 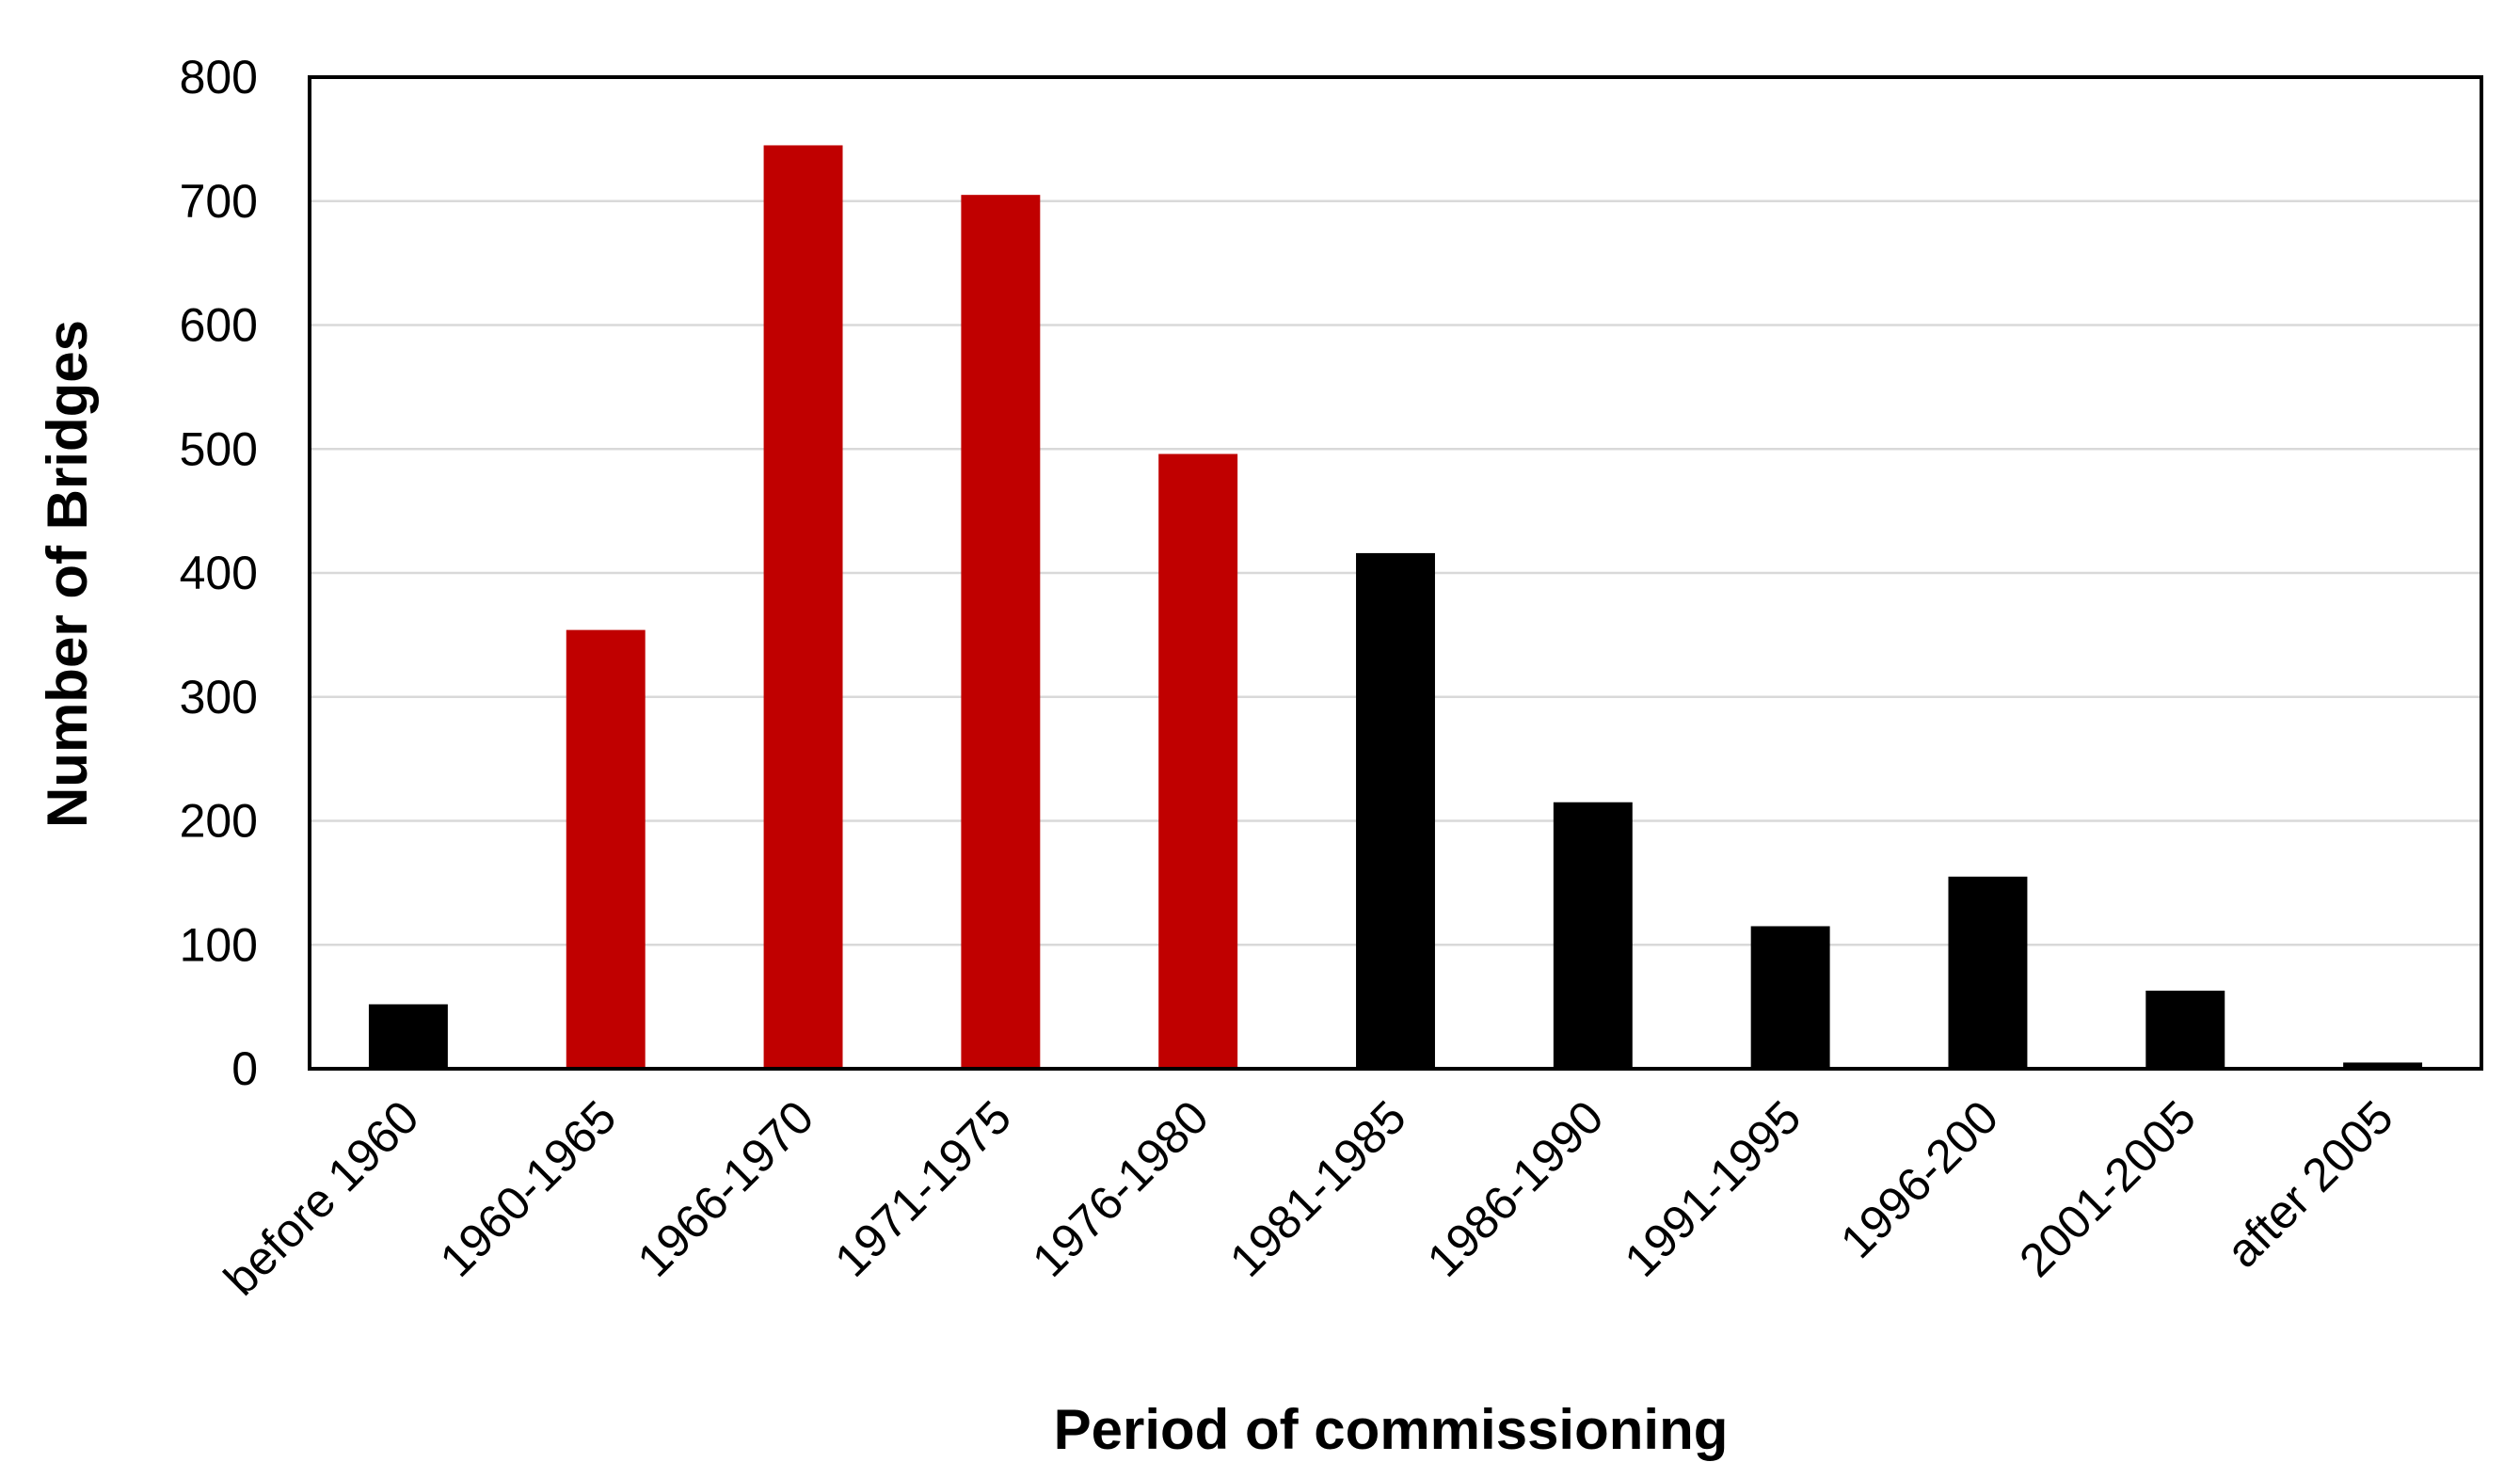 What do you see at coordinates (803, 607) in the screenshot?
I see `bar-1966-1970` at bounding box center [803, 607].